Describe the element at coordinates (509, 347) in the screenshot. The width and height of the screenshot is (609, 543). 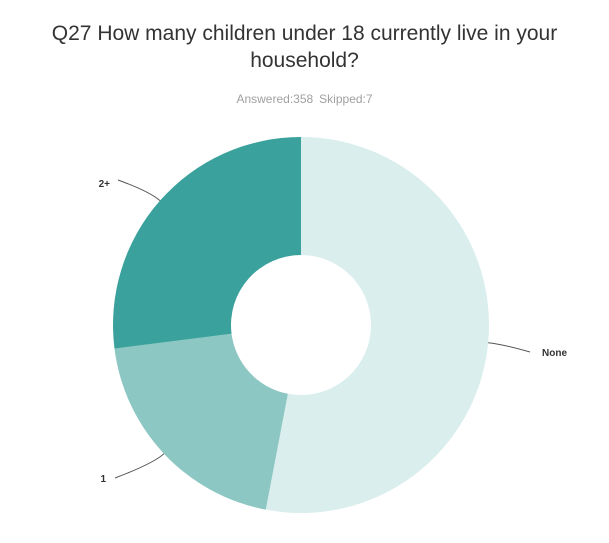
I see `leader-line-none` at that location.